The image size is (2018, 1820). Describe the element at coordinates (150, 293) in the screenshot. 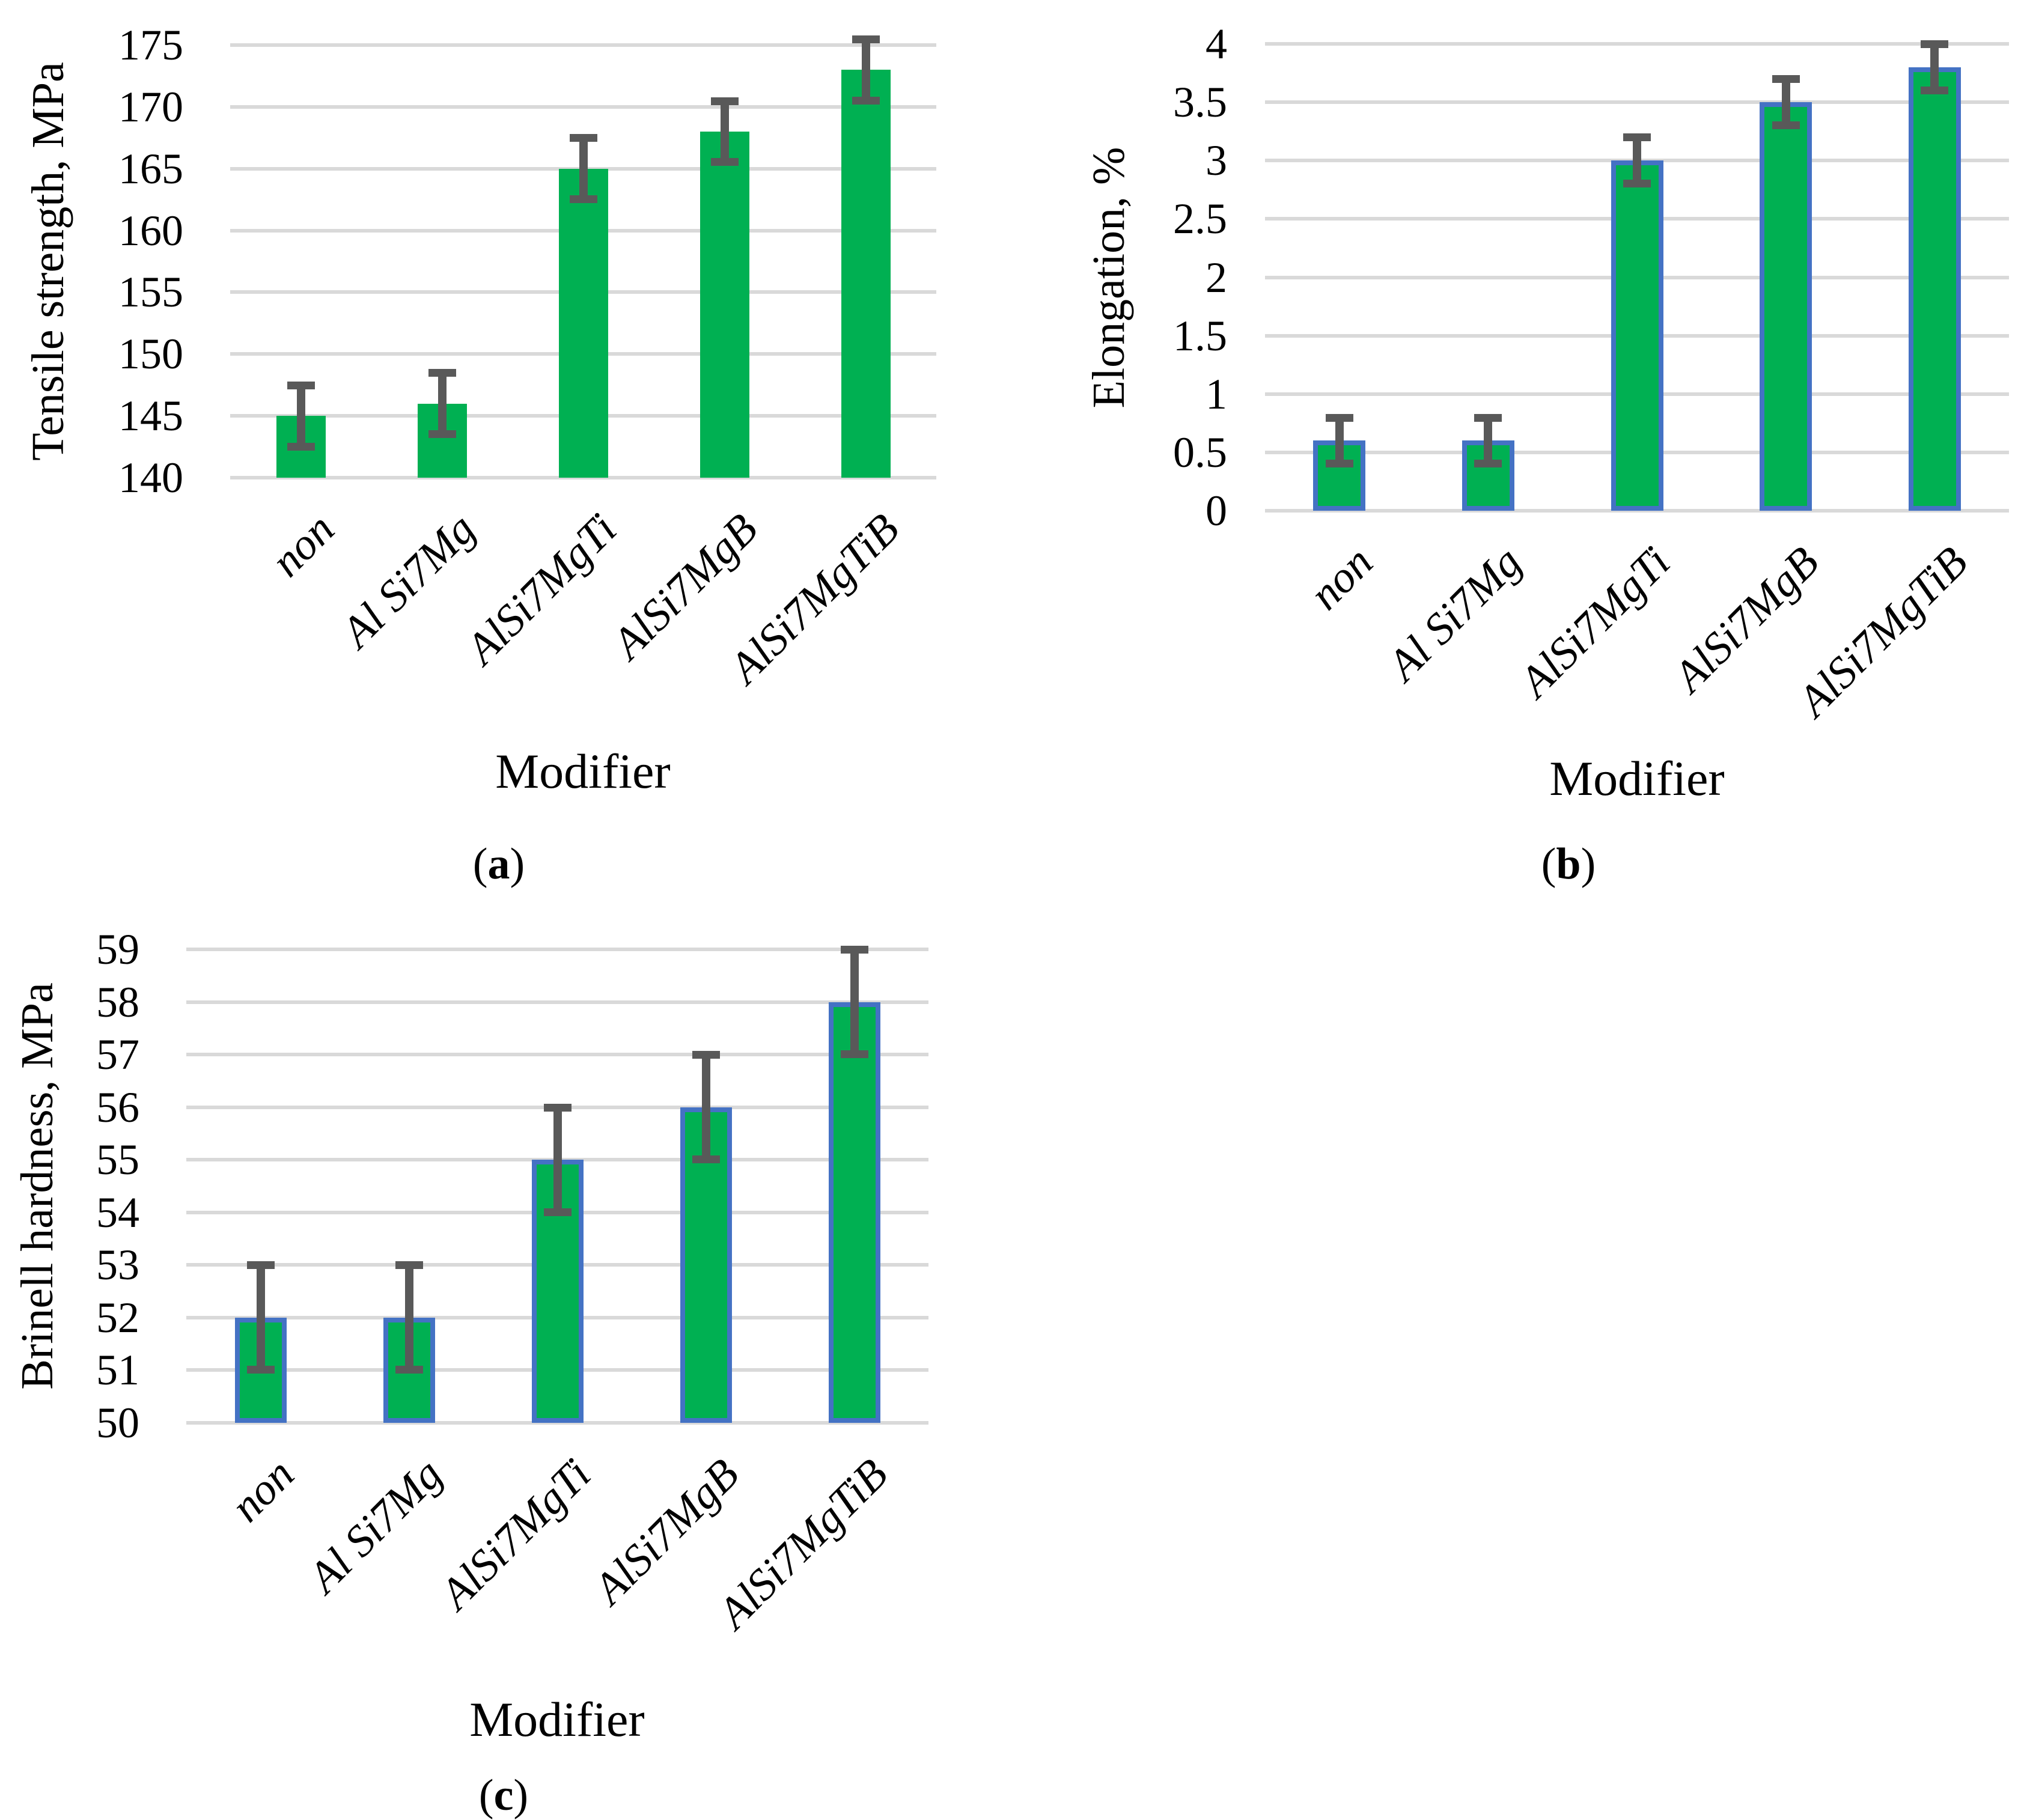

I see `y-tick-label: 155` at that location.